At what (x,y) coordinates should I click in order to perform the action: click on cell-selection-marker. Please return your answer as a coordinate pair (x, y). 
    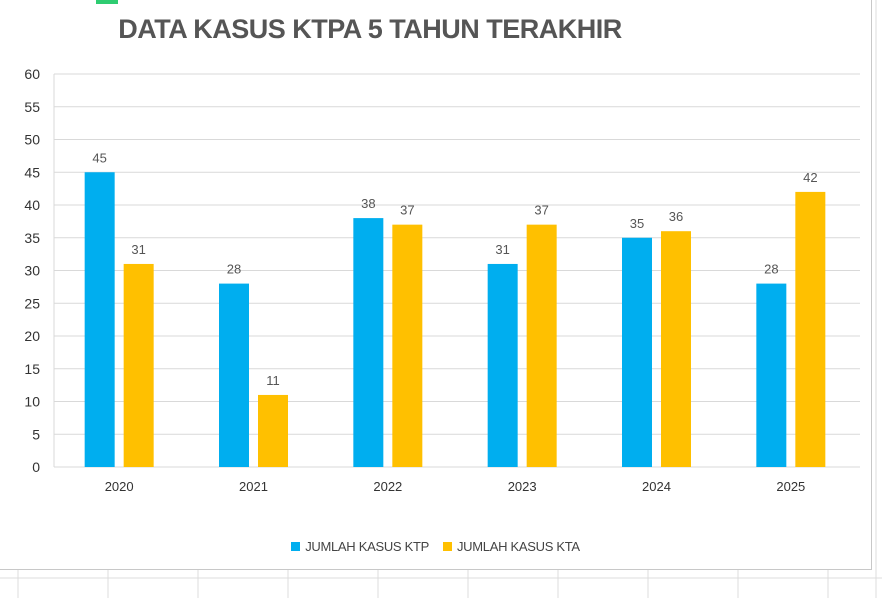
    Looking at the image, I should click on (107, 2).